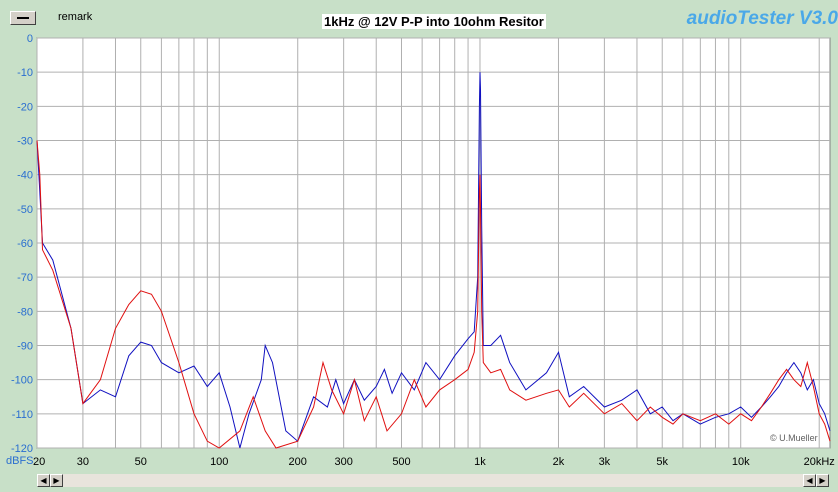 The image size is (838, 492). I want to click on x-tick-label: 1k, so click(480, 462).